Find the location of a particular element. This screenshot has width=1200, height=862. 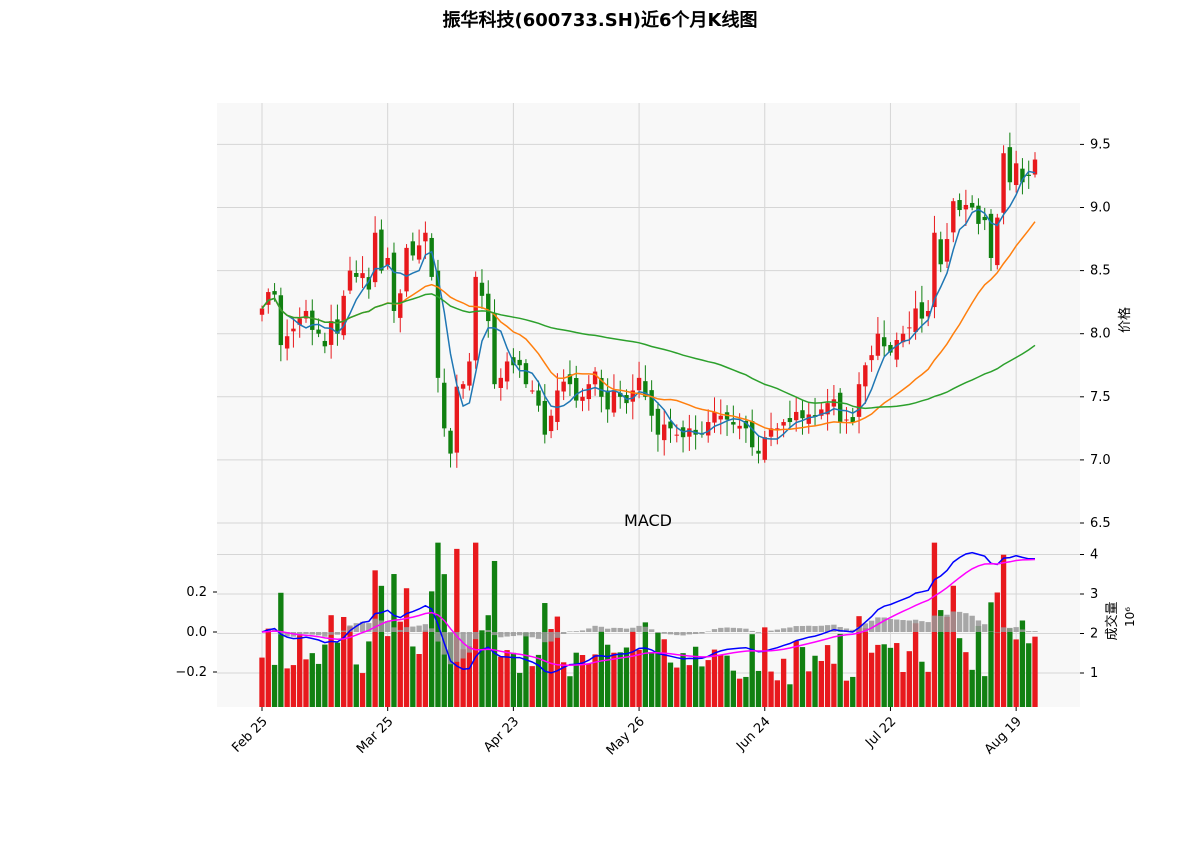

volume-tick-label: 1 is located at coordinates (1094, 673).